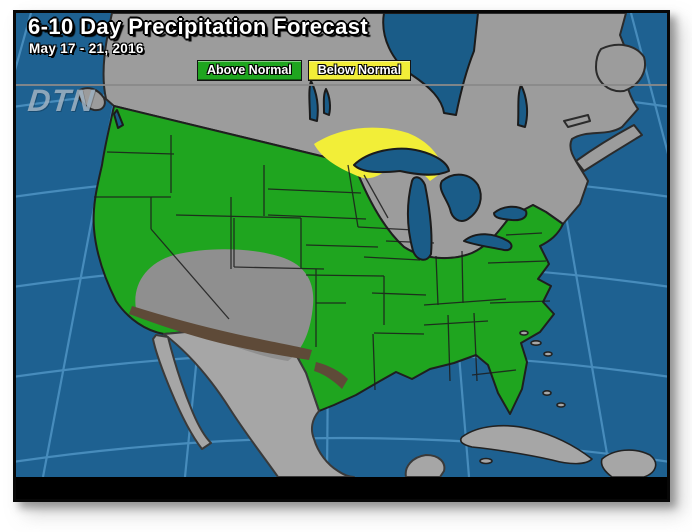  What do you see at coordinates (628, 463) in the screenshot?
I see `hispaniola` at bounding box center [628, 463].